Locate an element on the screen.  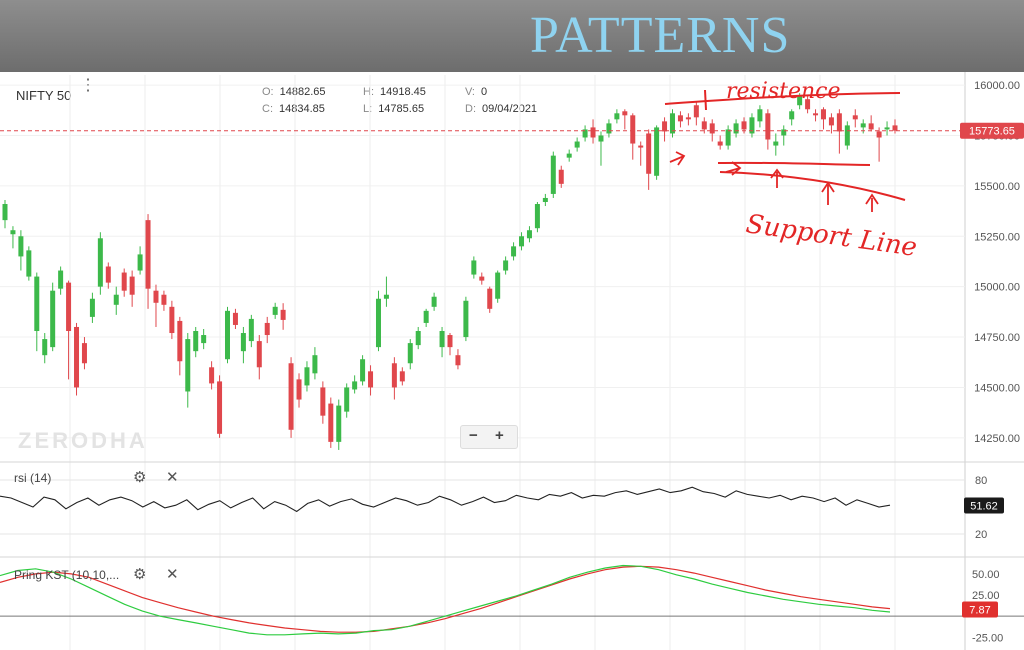
volume-value: V: 0 is located at coordinates (476, 92).